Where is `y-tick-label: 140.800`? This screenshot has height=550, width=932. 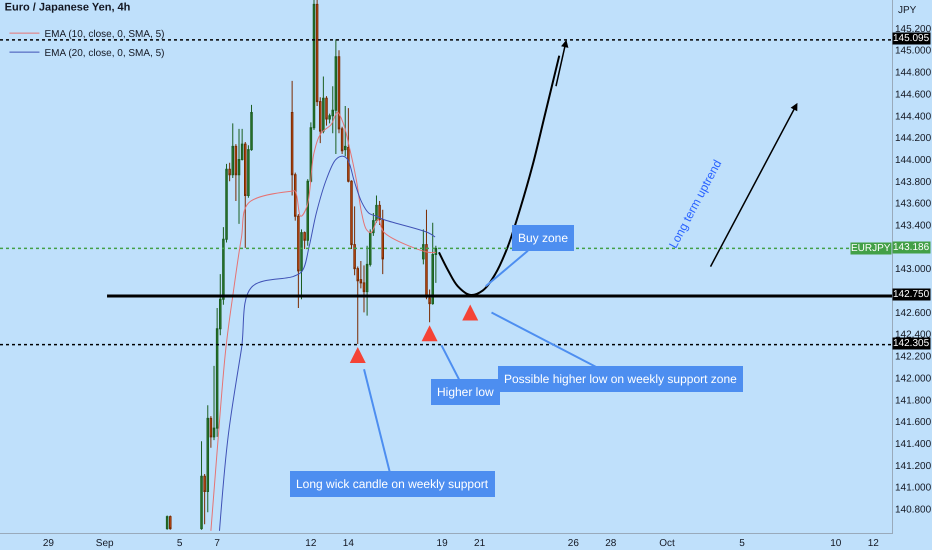 y-tick-label: 140.800 is located at coordinates (913, 510).